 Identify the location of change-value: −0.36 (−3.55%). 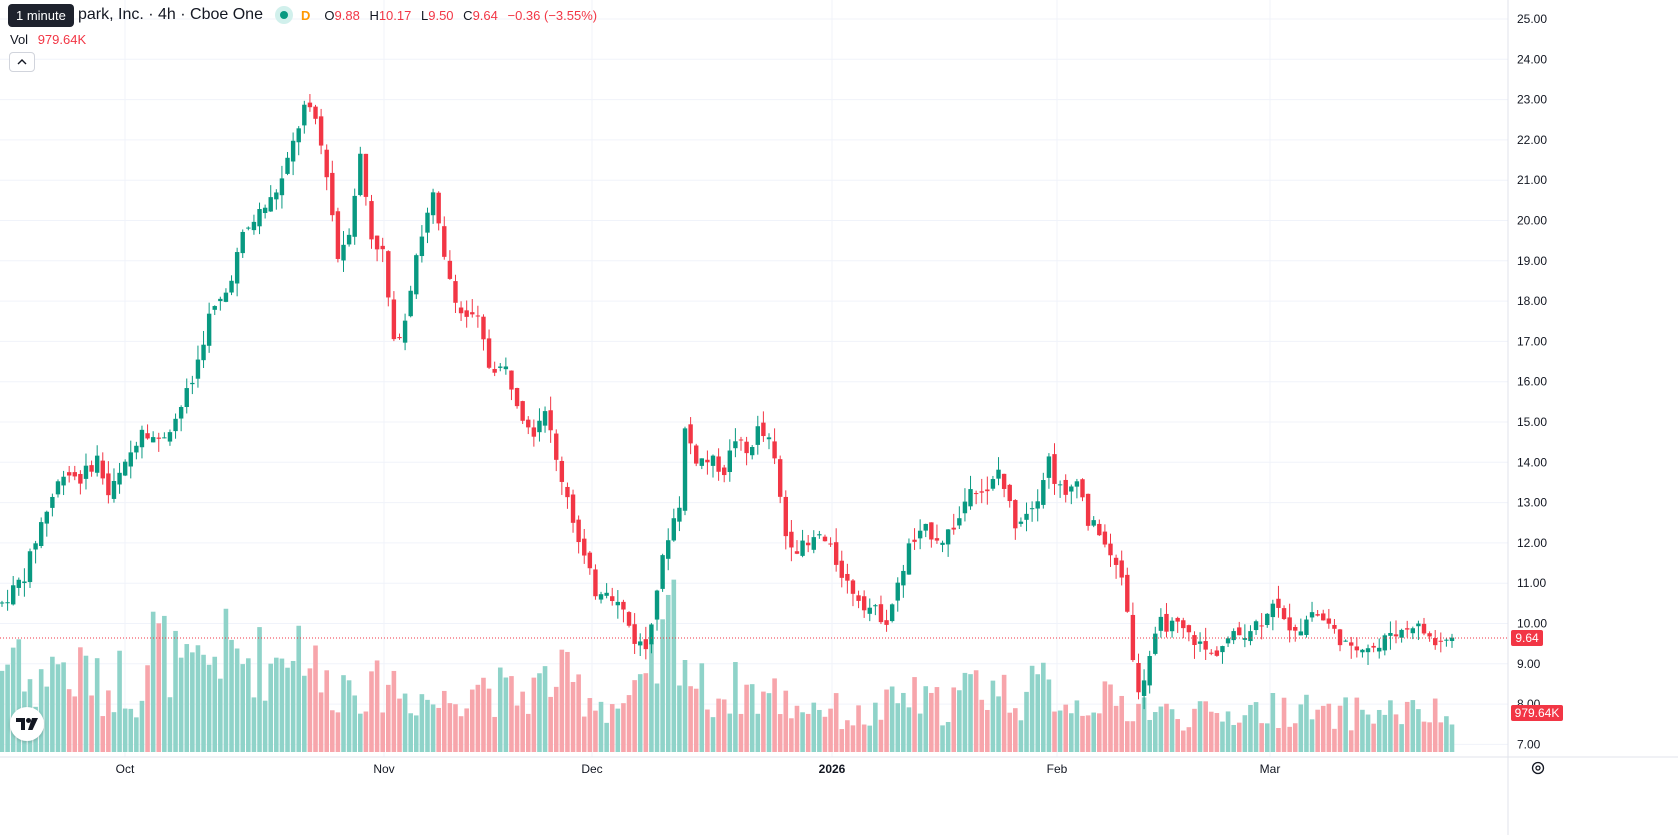
(552, 15).